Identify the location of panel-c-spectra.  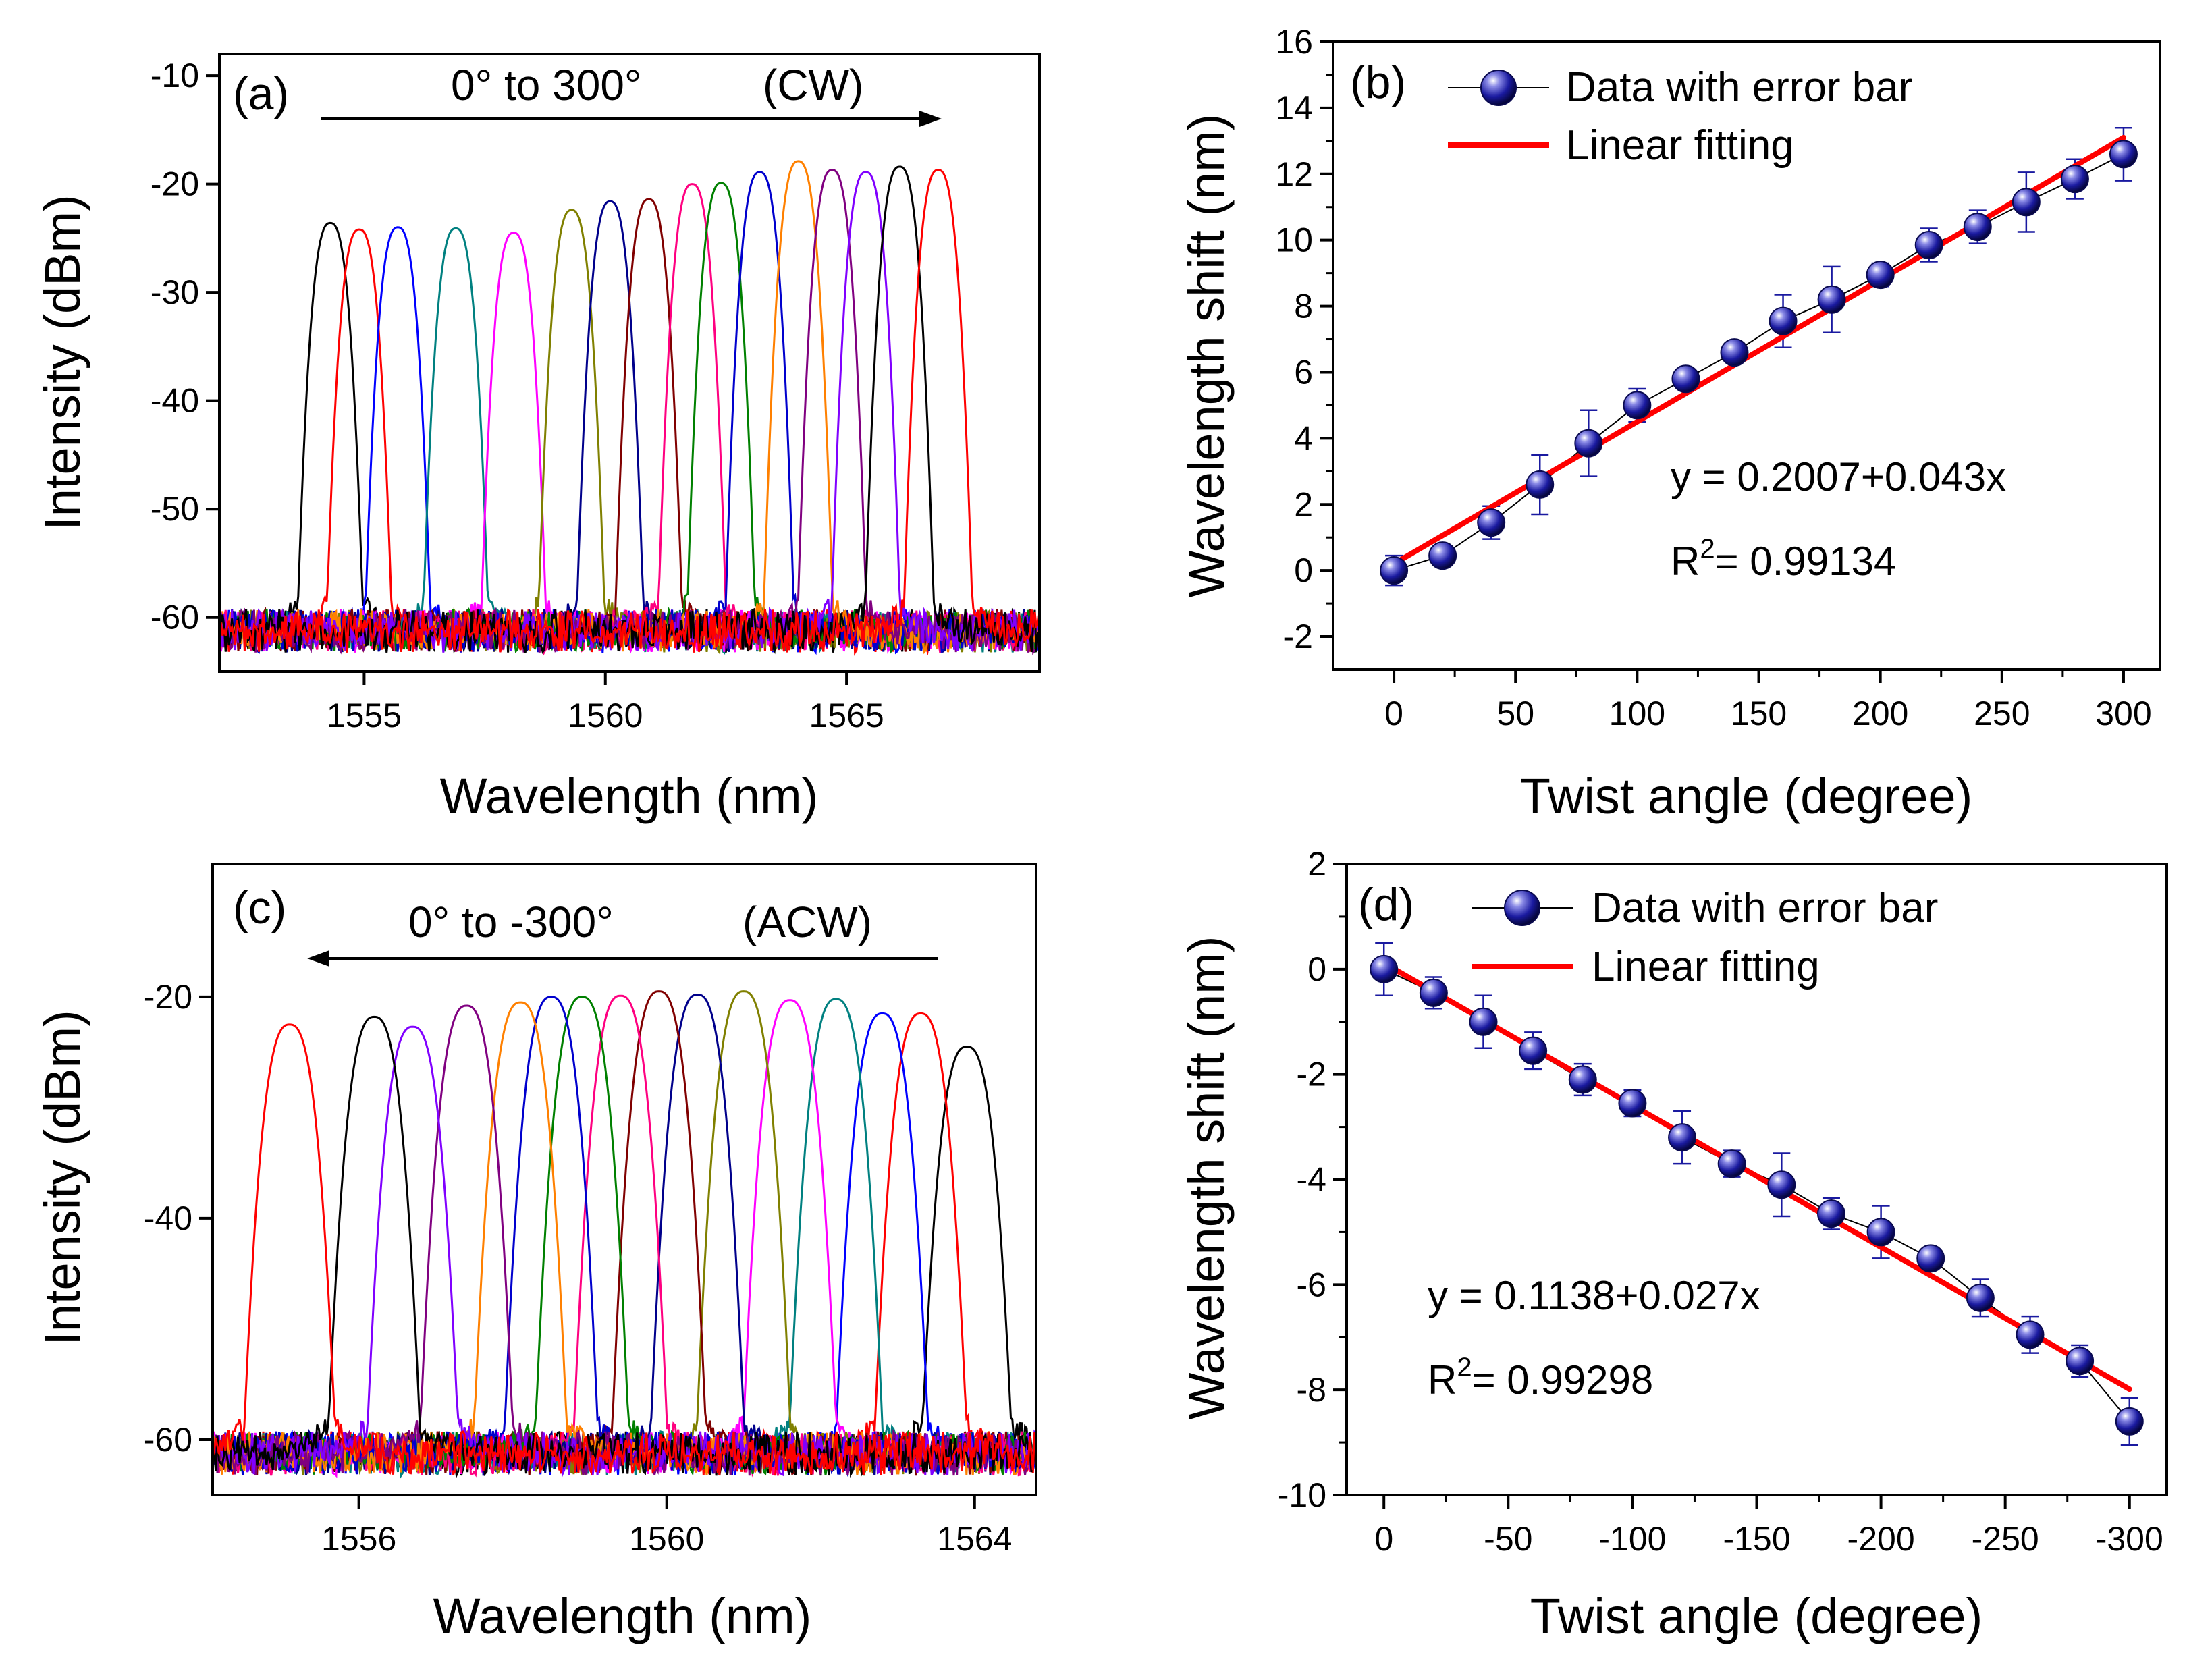
(624, 1234).